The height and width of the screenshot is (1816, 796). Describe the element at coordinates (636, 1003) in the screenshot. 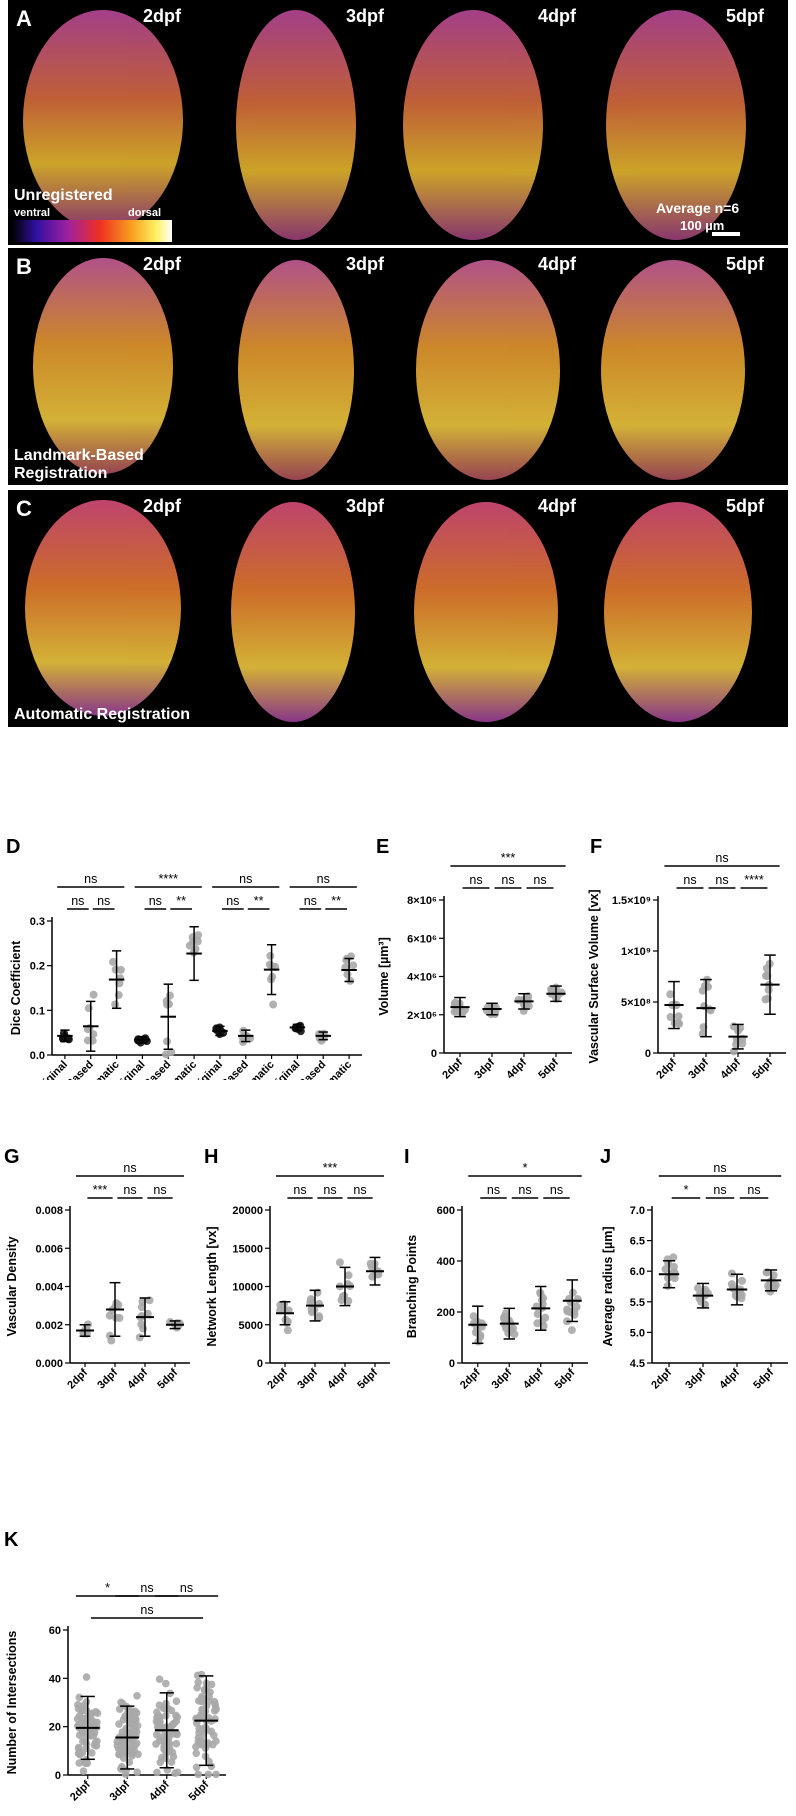

I see `y-tick-label: 5×10⁸` at that location.